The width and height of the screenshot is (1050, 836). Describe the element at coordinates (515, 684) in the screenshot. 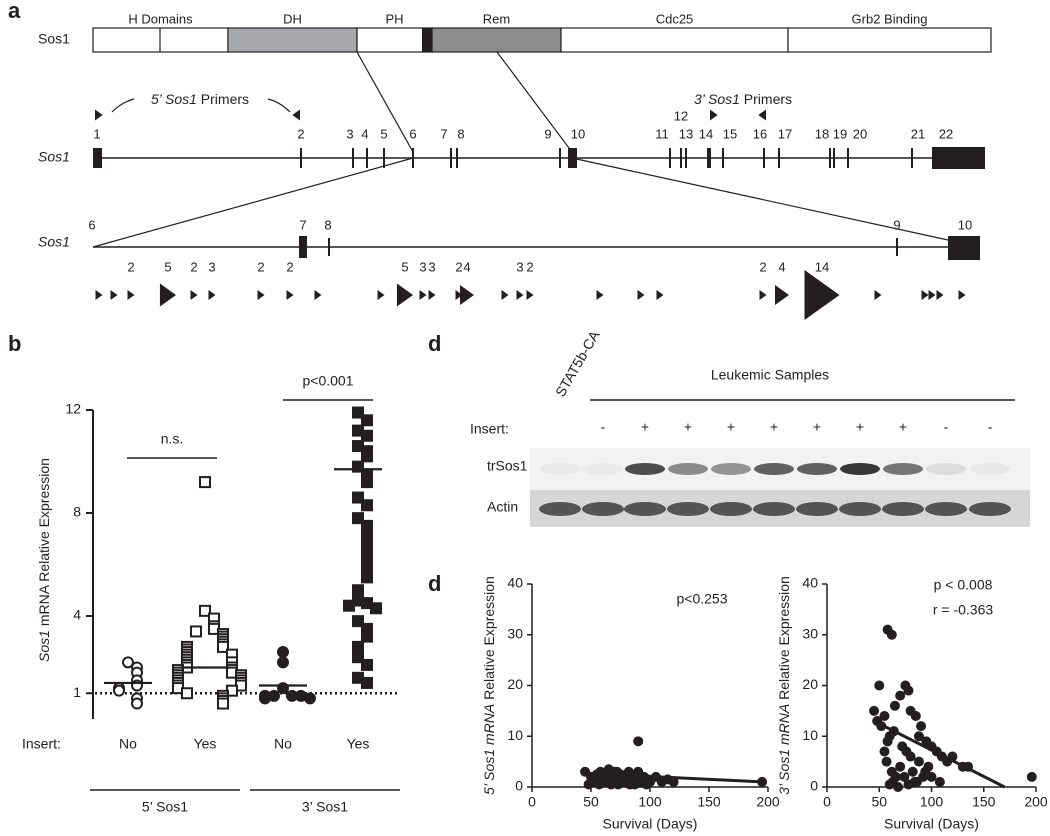

I see `y-tick-label: 20` at that location.